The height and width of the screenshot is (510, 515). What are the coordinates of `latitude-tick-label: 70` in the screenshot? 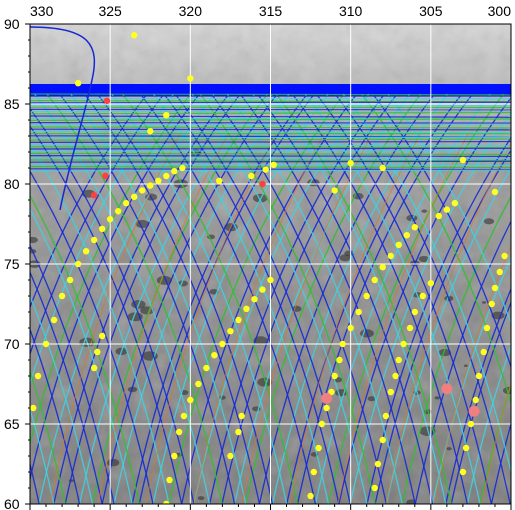 It's located at (12, 344).